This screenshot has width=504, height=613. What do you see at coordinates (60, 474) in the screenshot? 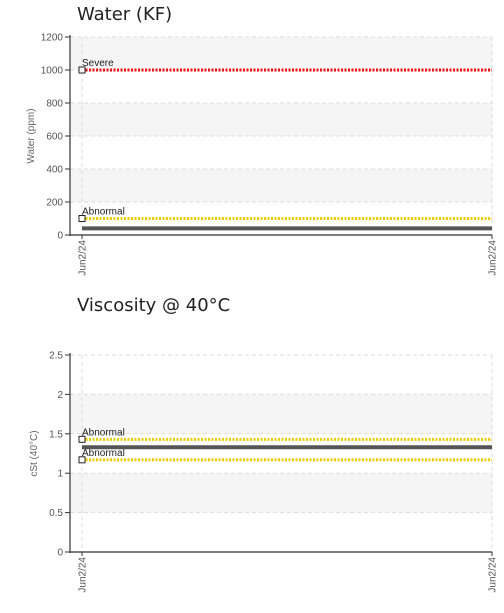
I see `y-tick-label: 1` at bounding box center [60, 474].